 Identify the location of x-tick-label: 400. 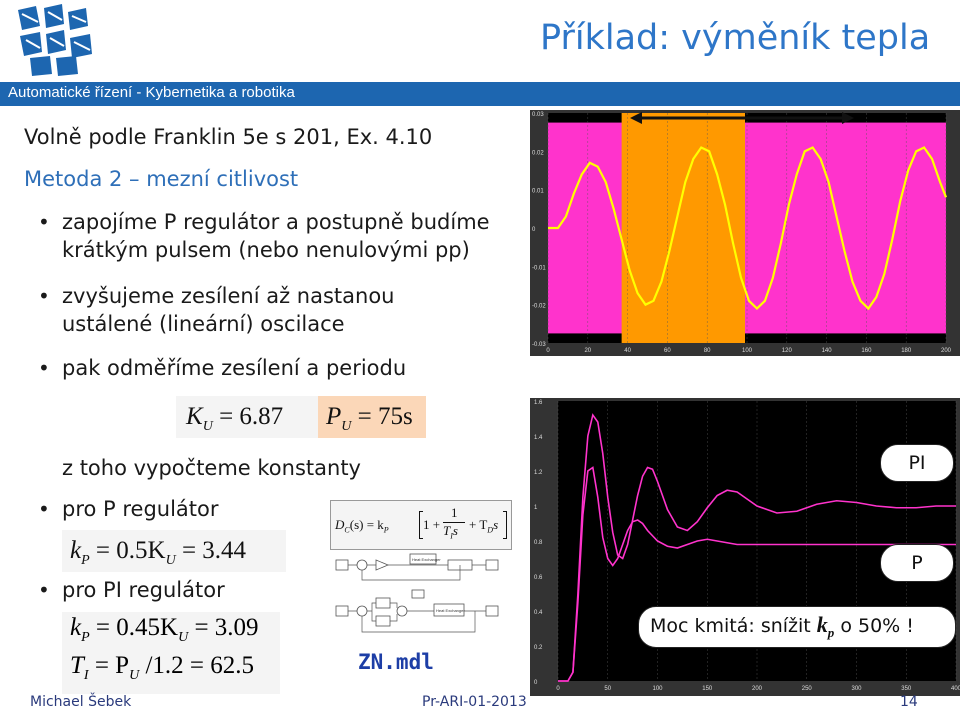
(955, 689).